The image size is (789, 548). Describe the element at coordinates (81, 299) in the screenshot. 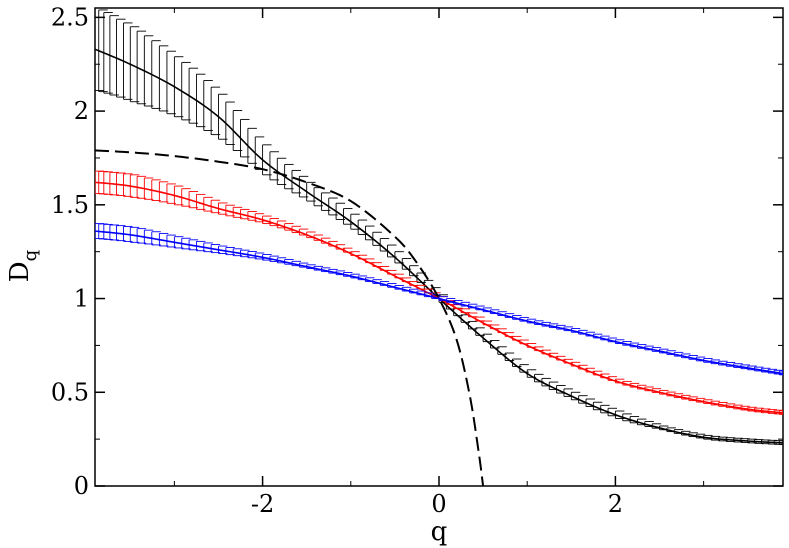

I see `y-tick-label: 1` at that location.